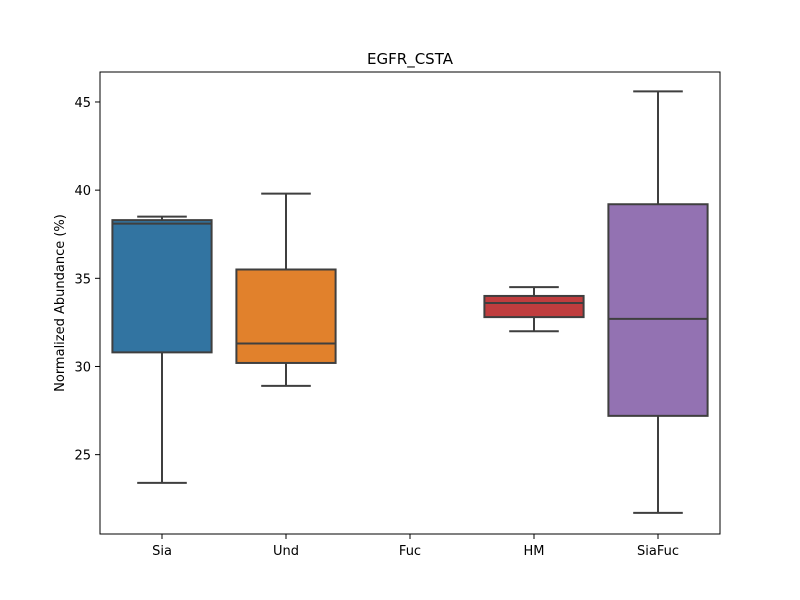 This screenshot has height=600, width=800. What do you see at coordinates (286, 551) in the screenshot?
I see `x-tick-label: Und` at bounding box center [286, 551].